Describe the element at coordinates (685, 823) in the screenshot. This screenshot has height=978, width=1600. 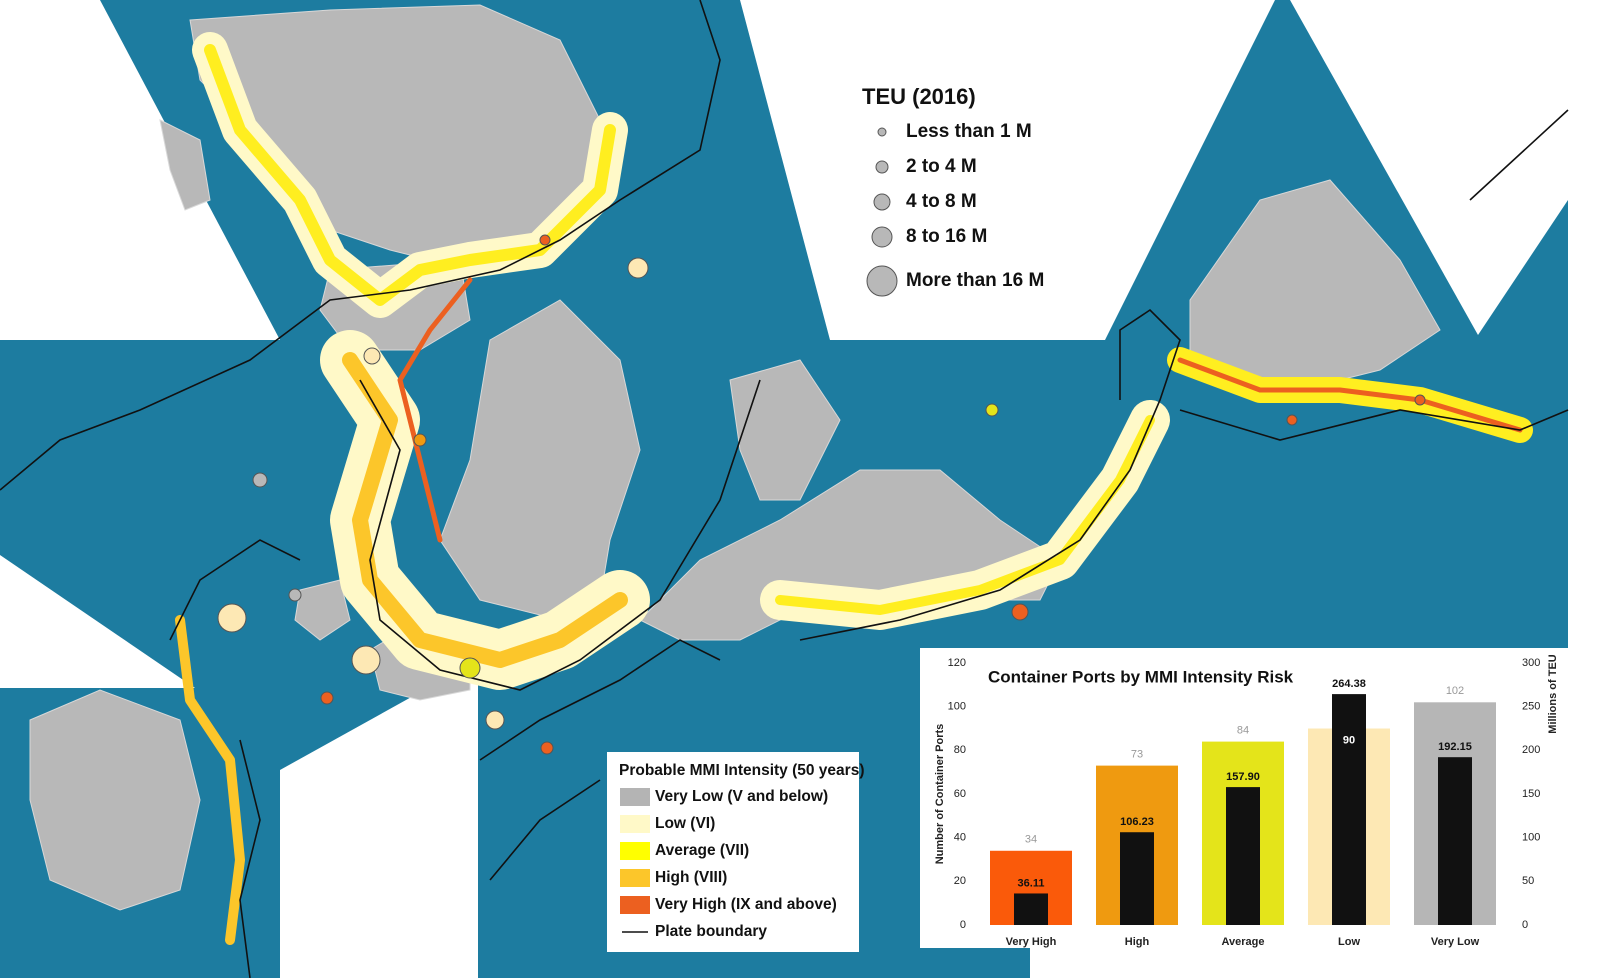
I see `mmi-legend-label: Low (VI)` at that location.